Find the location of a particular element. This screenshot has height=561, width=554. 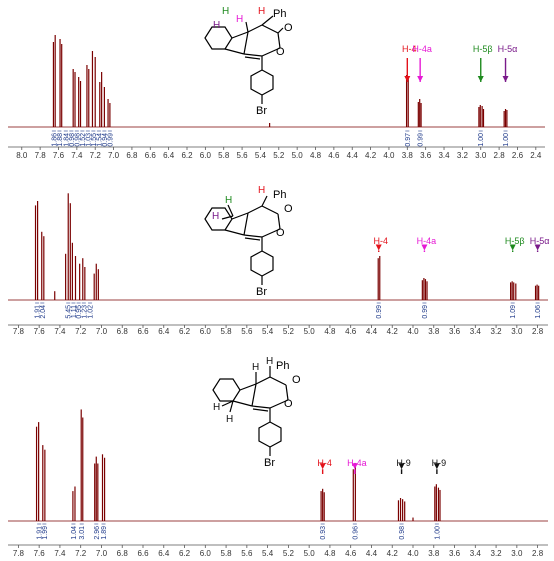

integral-label: 5.45 is located at coordinates (69, 312).